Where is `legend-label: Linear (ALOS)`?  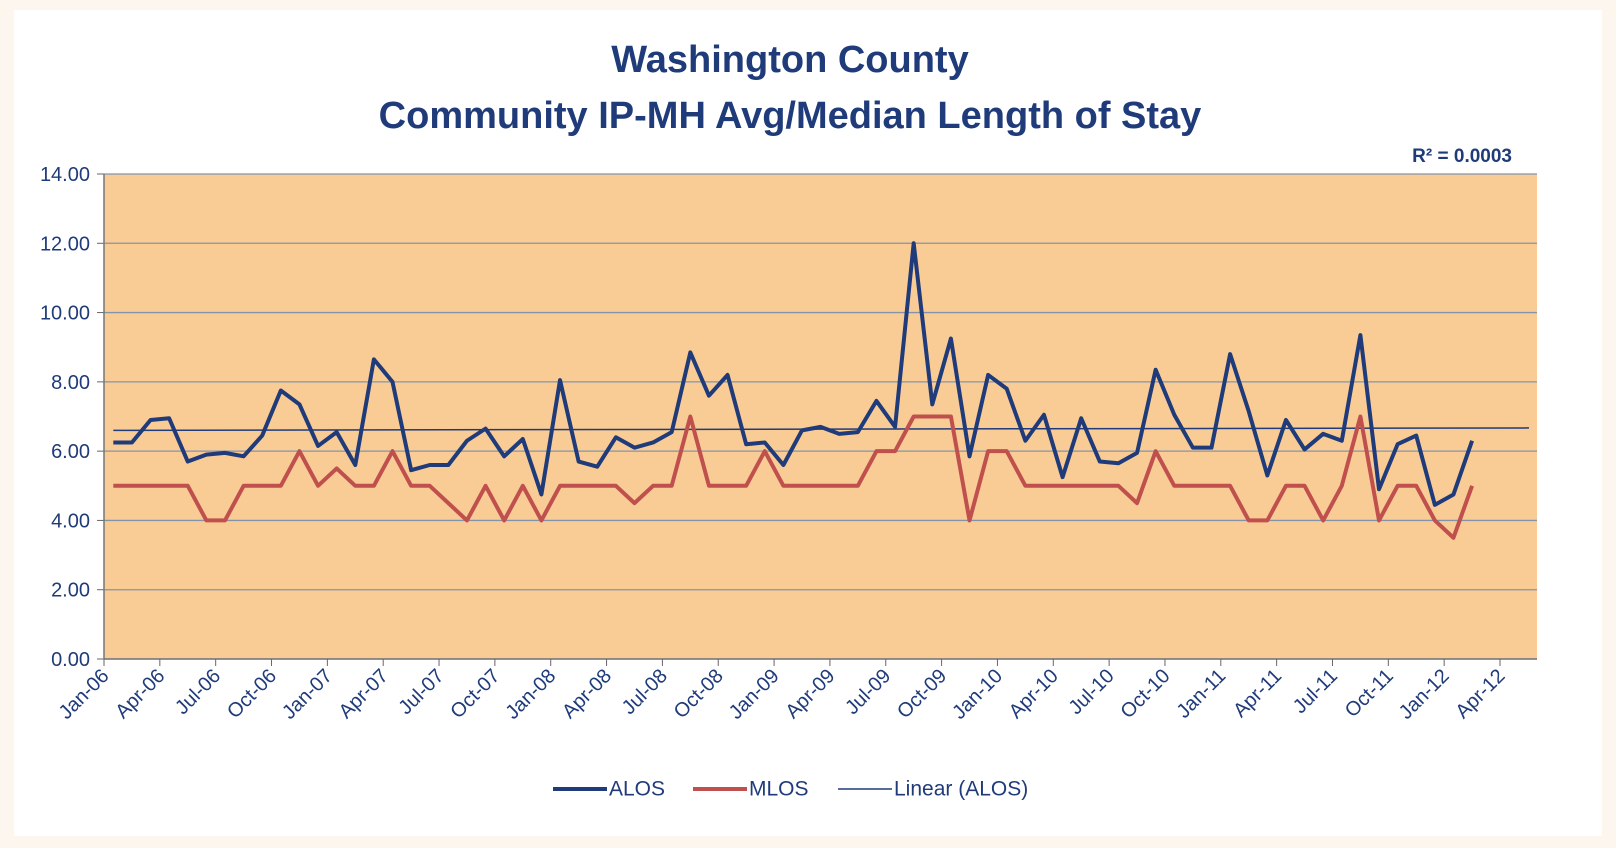
legend-label: Linear (ALOS) is located at coordinates (961, 789).